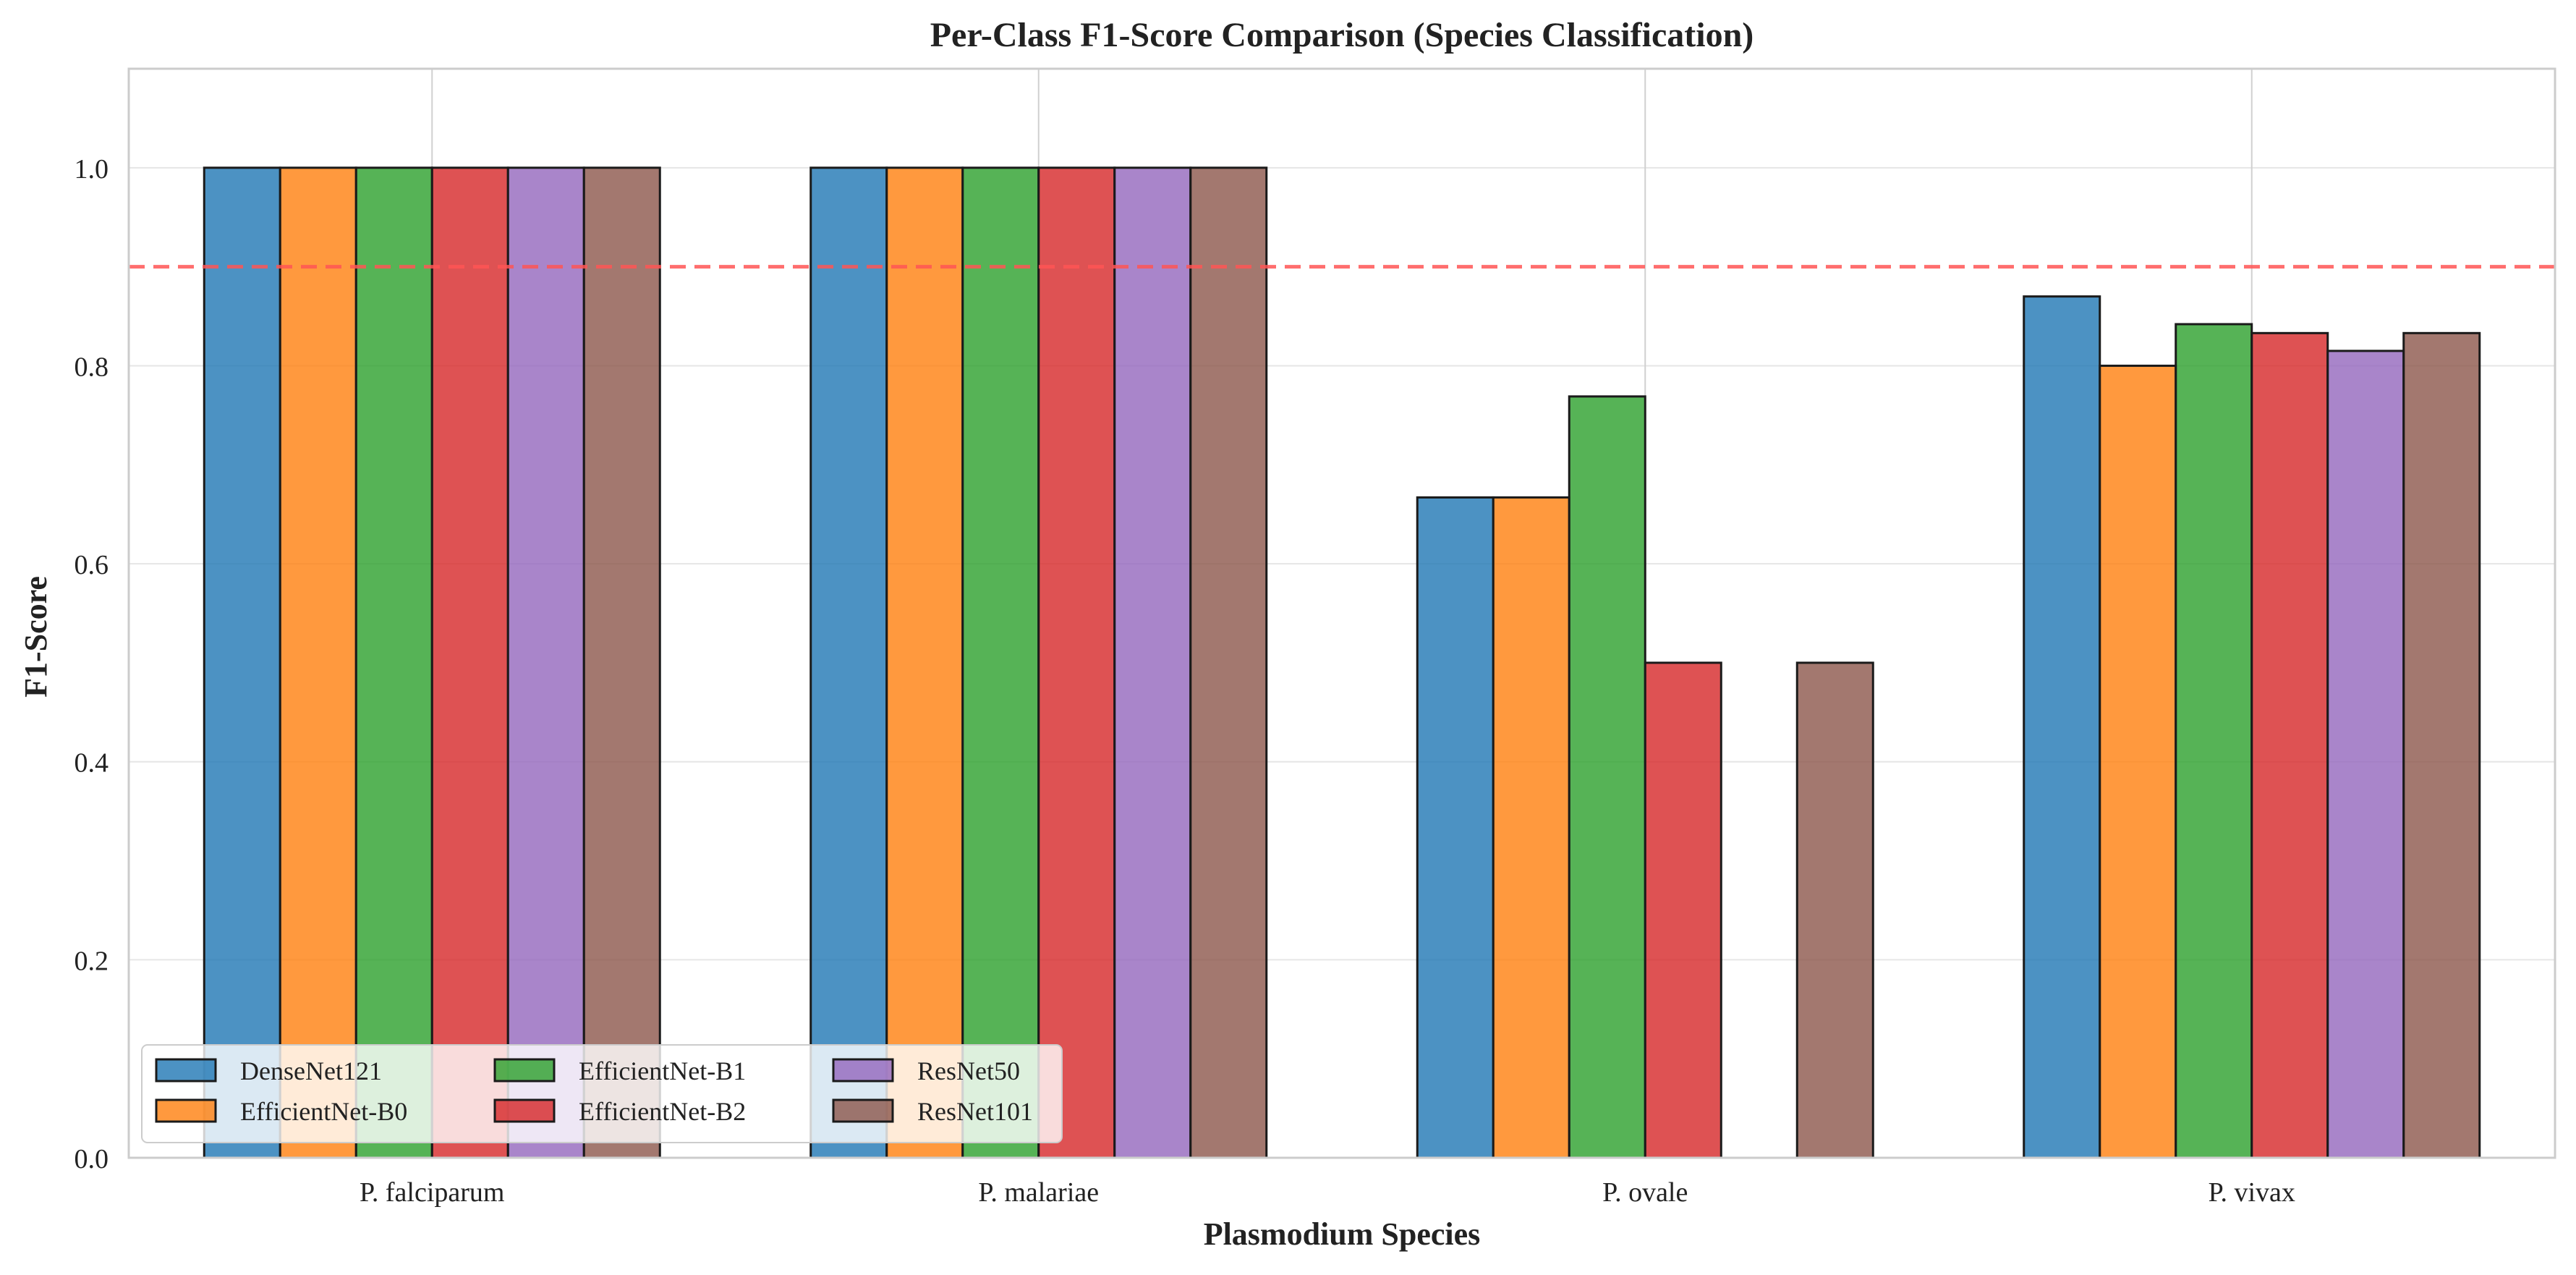  Describe the element at coordinates (323, 1112) in the screenshot. I see `legend-label: EfficientNet-B0` at that location.